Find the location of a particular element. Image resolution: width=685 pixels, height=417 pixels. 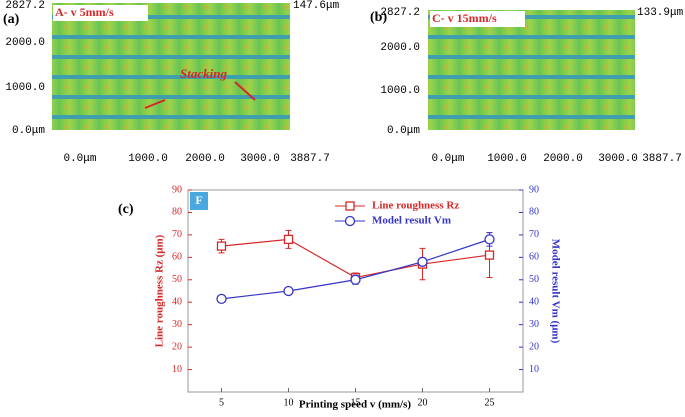

x-tick-label: 10 is located at coordinates (289, 402).